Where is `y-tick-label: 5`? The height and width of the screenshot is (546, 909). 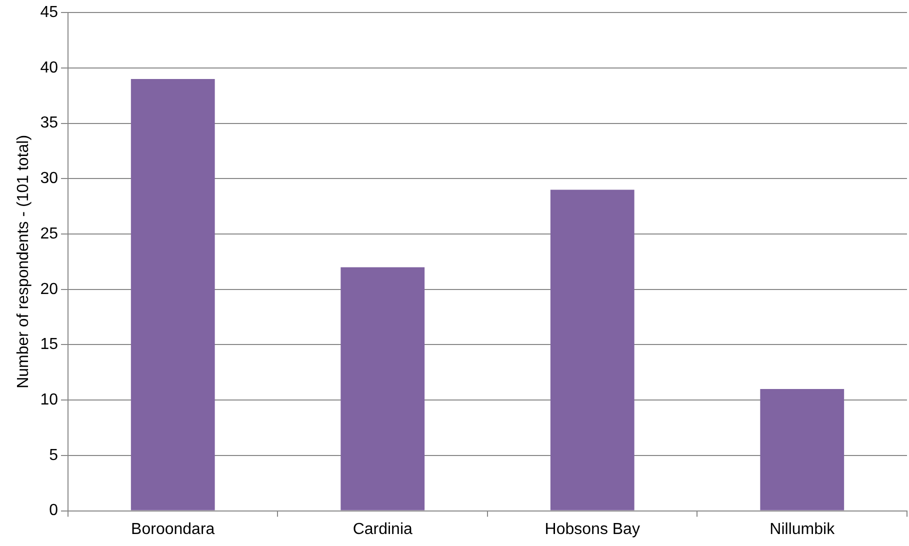 y-tick-label: 5 is located at coordinates (53, 455).